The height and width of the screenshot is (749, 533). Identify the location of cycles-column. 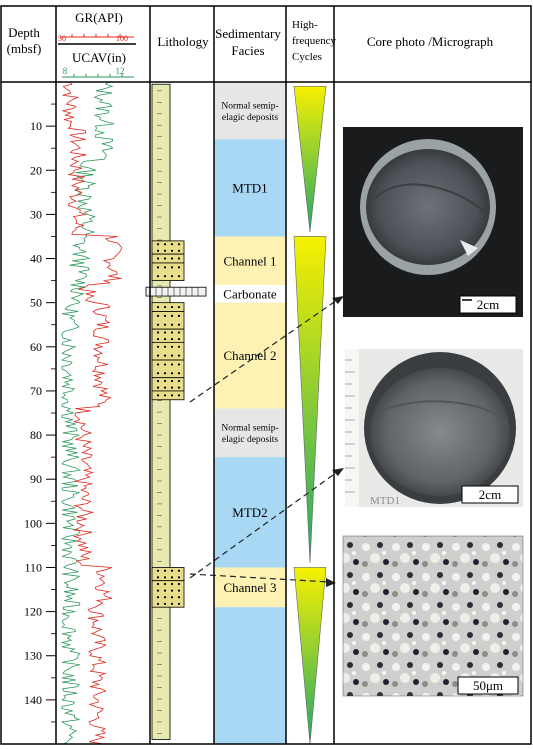
(310, 415).